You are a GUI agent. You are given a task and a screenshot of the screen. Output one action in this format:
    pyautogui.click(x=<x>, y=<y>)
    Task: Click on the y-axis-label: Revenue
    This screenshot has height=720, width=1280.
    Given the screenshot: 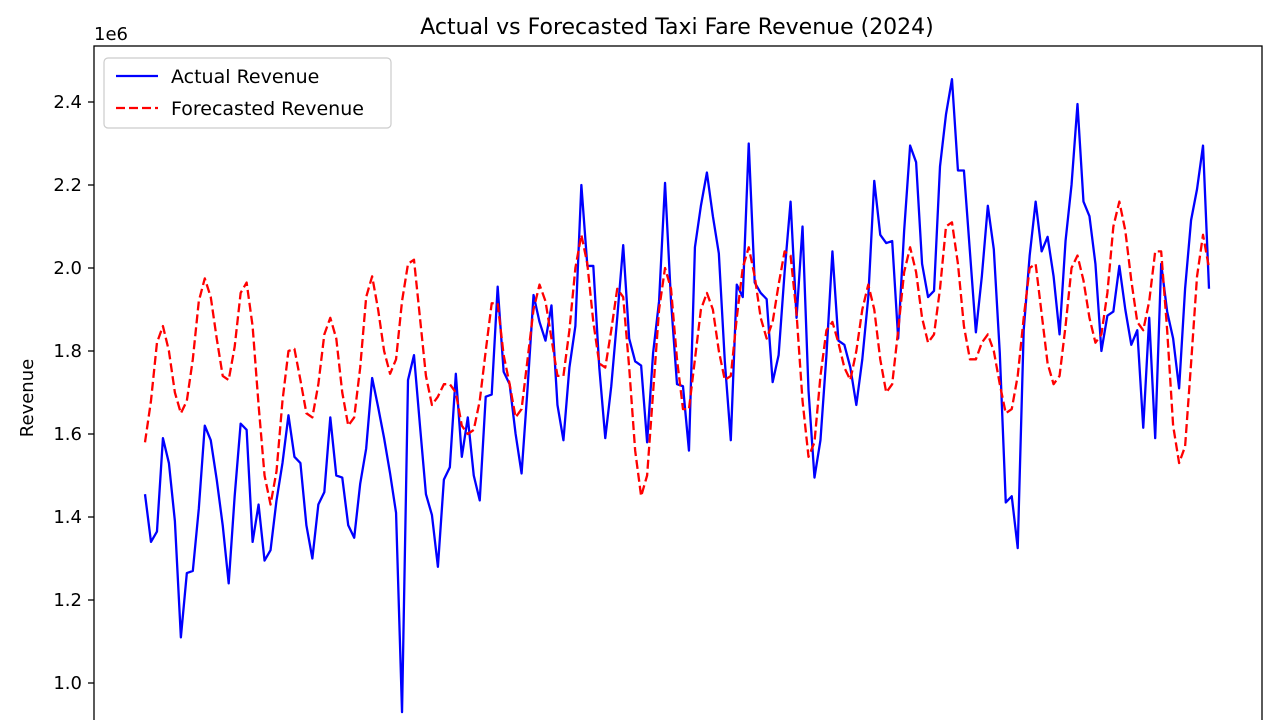 What is the action you would take?
    pyautogui.click(x=27, y=398)
    